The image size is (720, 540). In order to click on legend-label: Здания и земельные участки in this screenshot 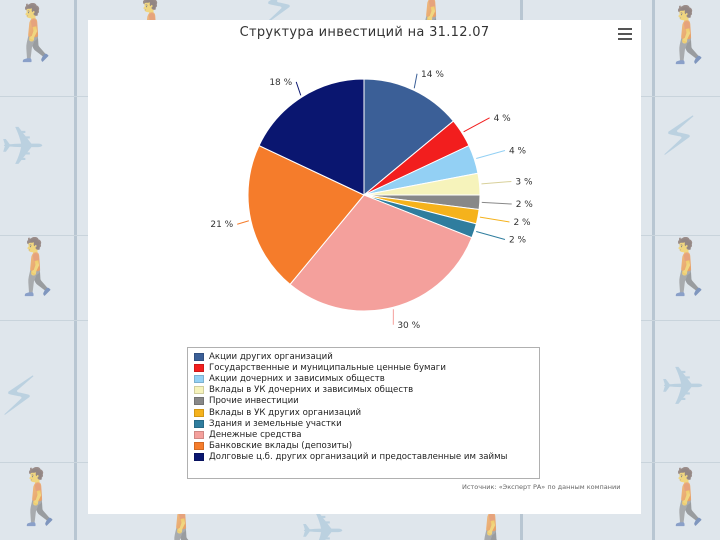, I will do `click(275, 423)`.